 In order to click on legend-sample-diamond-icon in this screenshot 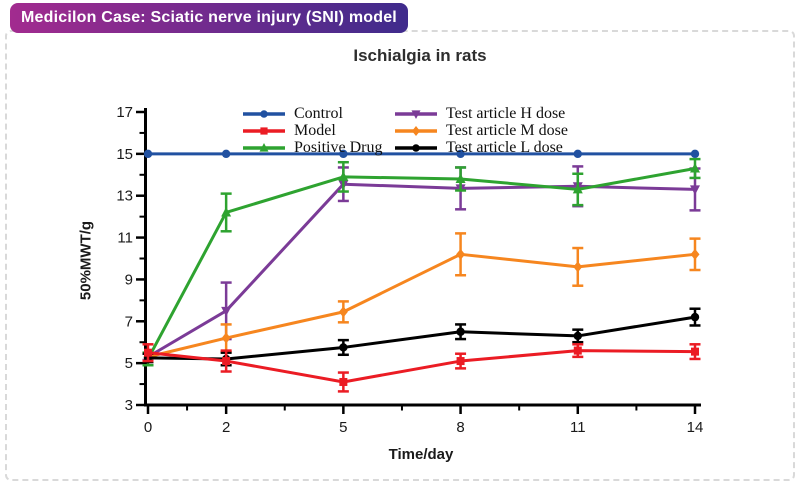, I will do `click(416, 130)`.